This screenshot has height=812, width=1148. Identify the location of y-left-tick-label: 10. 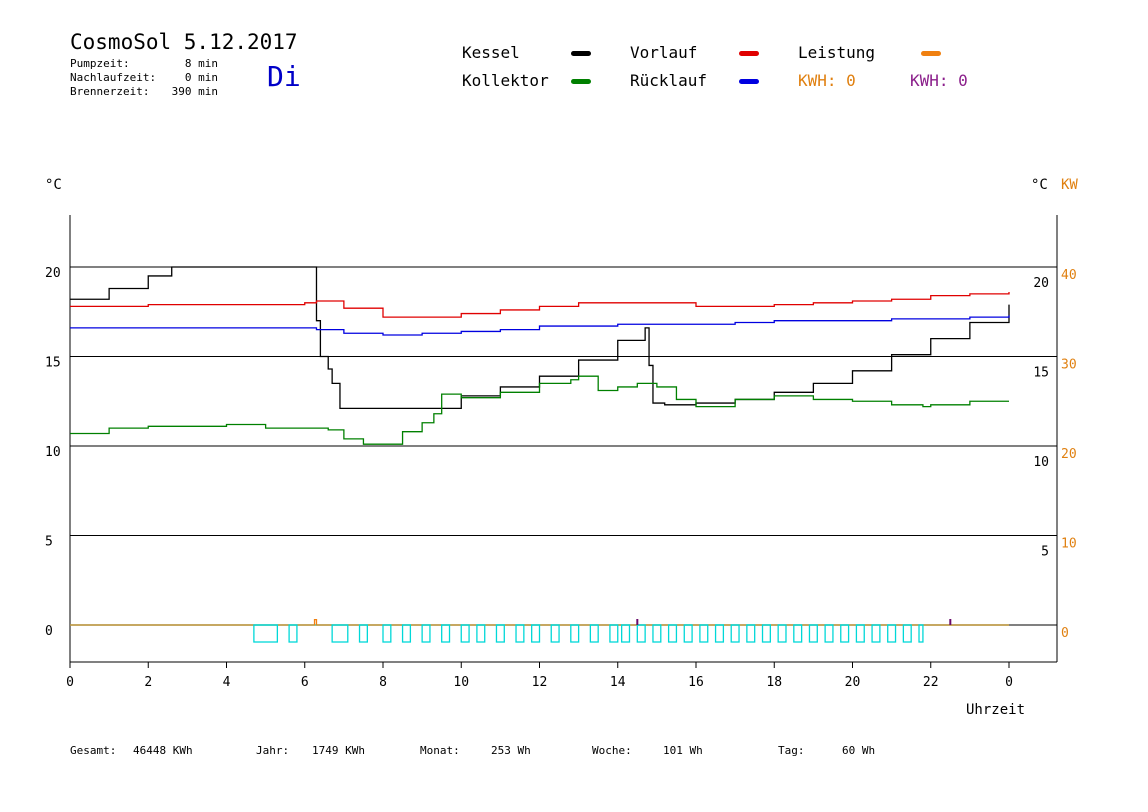
(53, 452).